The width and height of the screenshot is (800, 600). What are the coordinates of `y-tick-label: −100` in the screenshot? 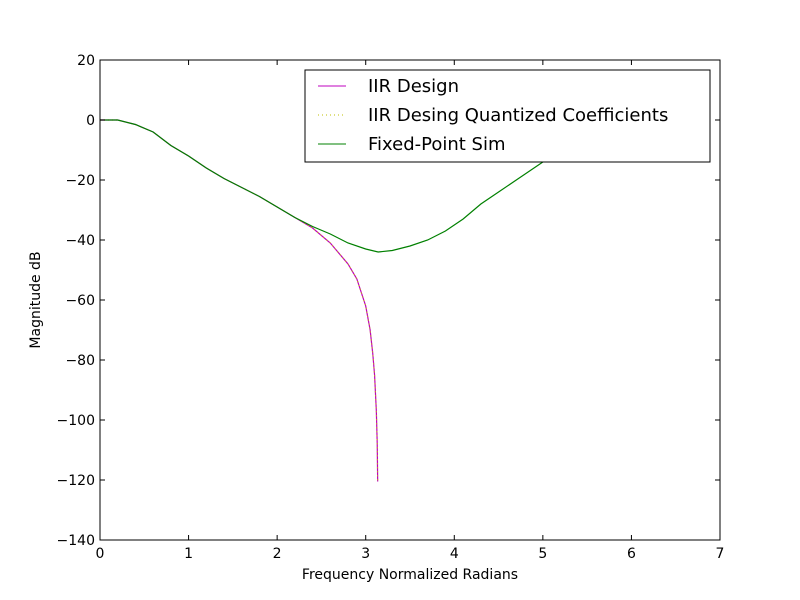 It's located at (76, 421).